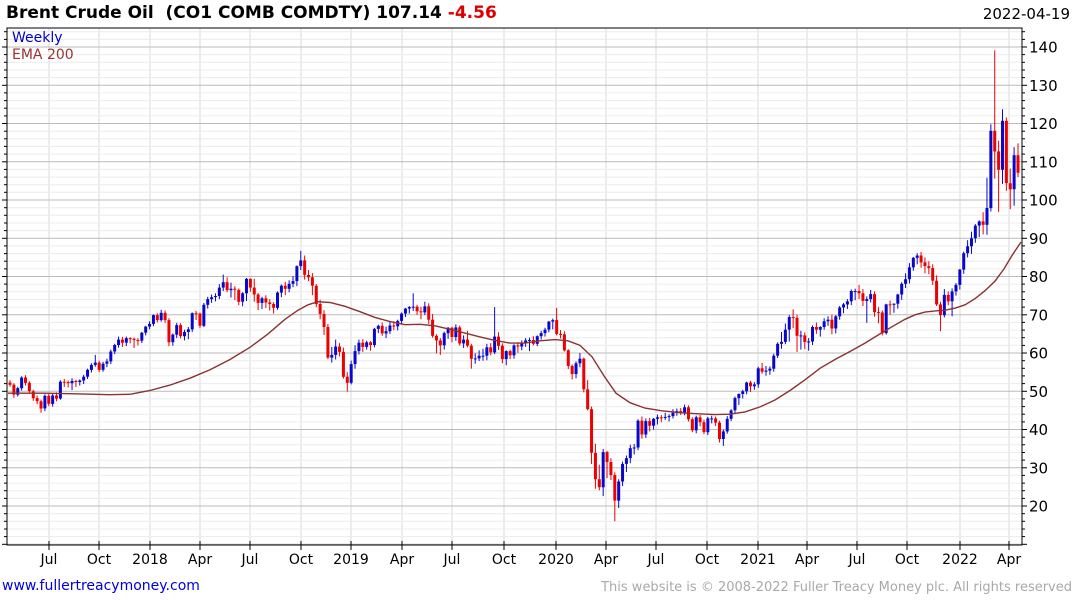 Image resolution: width=1075 pixels, height=600 pixels. What do you see at coordinates (101, 586) in the screenshot?
I see `website-link: www.fullertreacymoney.com` at bounding box center [101, 586].